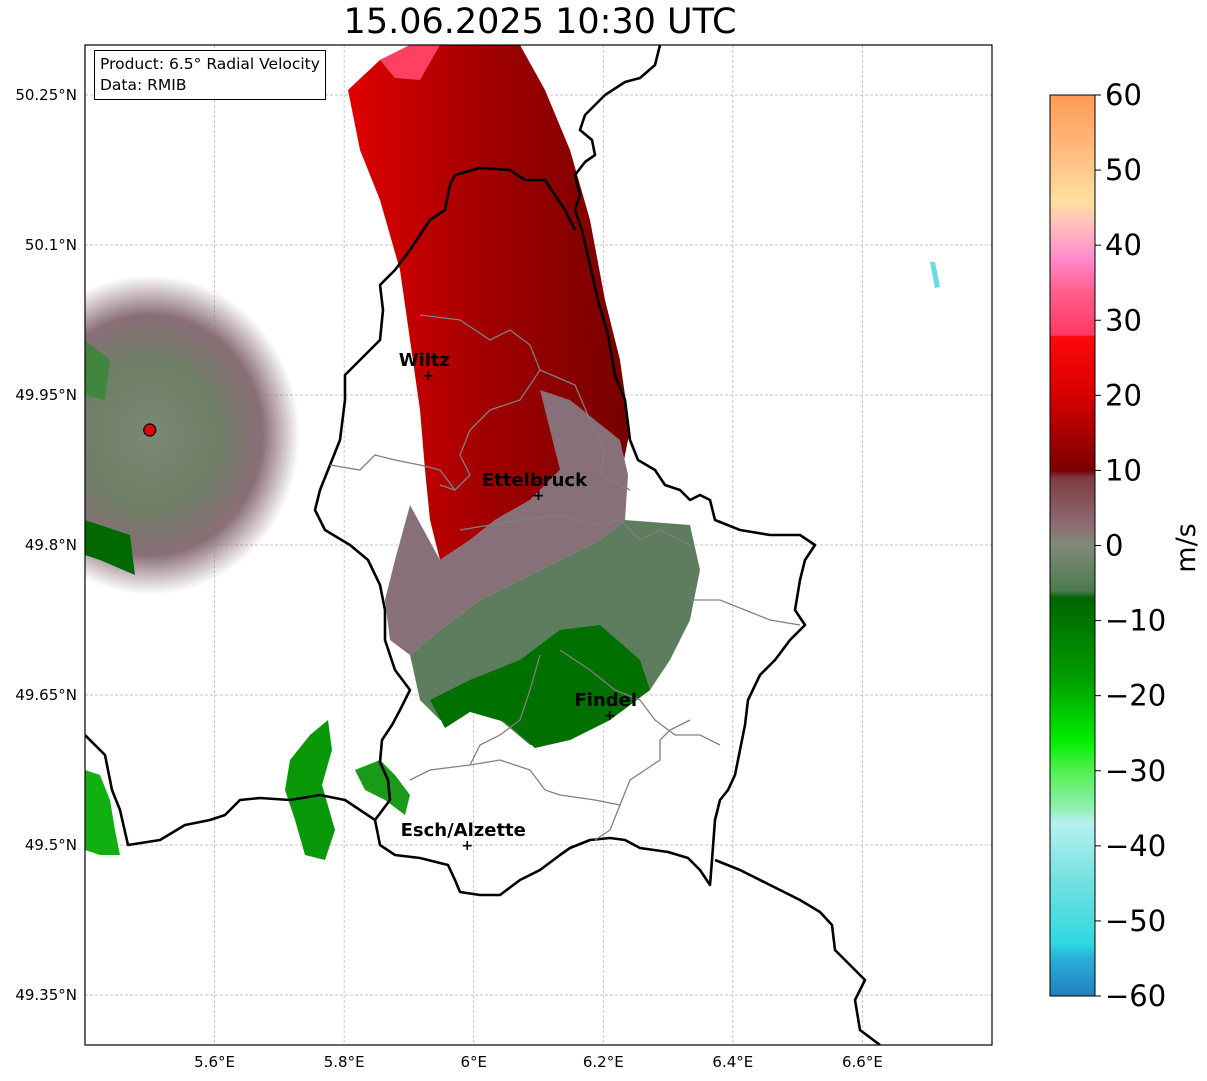  Describe the element at coordinates (210, 75) in the screenshot. I see `product-info-box: Product: 6.5° Radial Velocity Data: RMIB` at that location.